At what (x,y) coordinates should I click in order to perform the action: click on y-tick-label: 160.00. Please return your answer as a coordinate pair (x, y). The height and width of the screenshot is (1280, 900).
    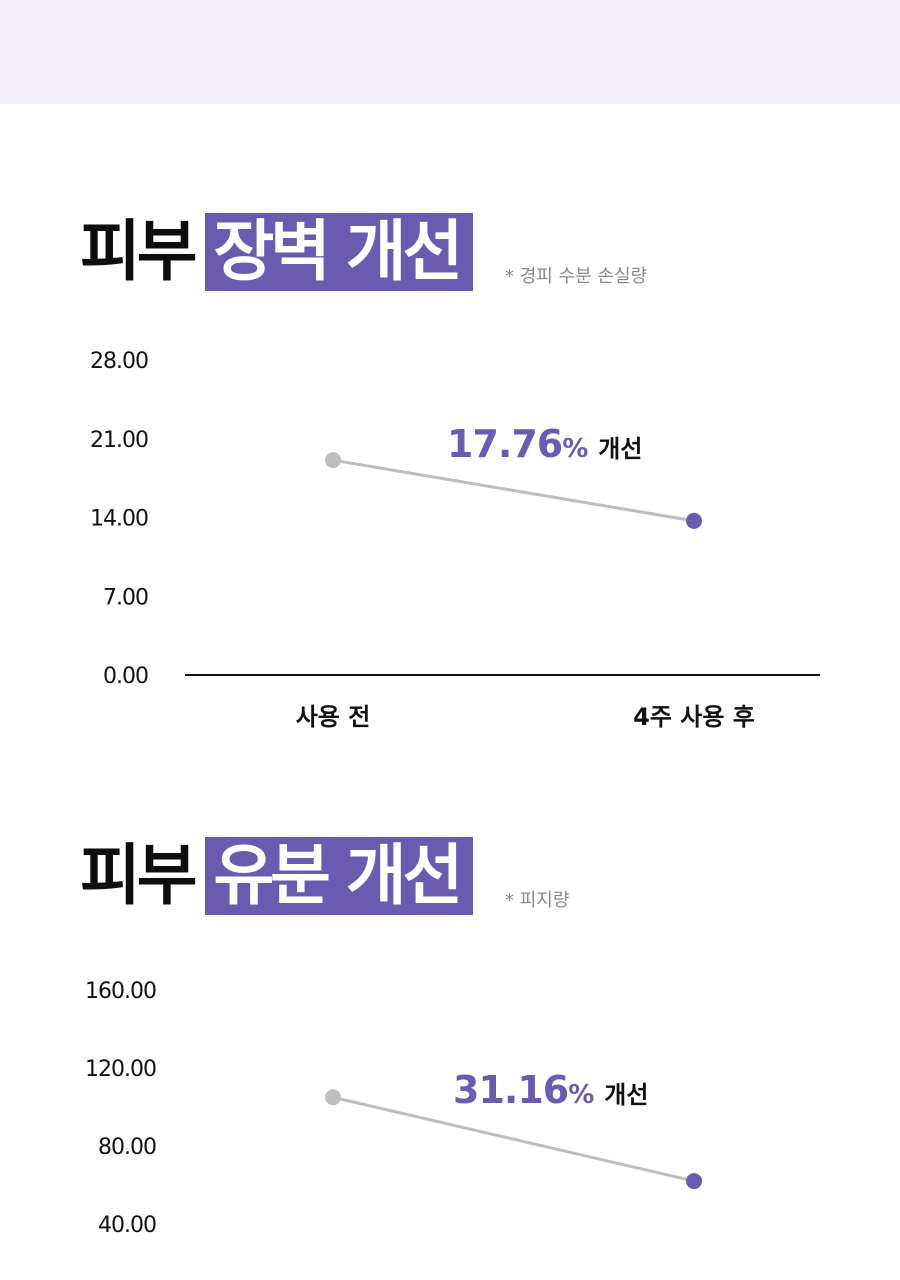
    Looking at the image, I should click on (120, 991).